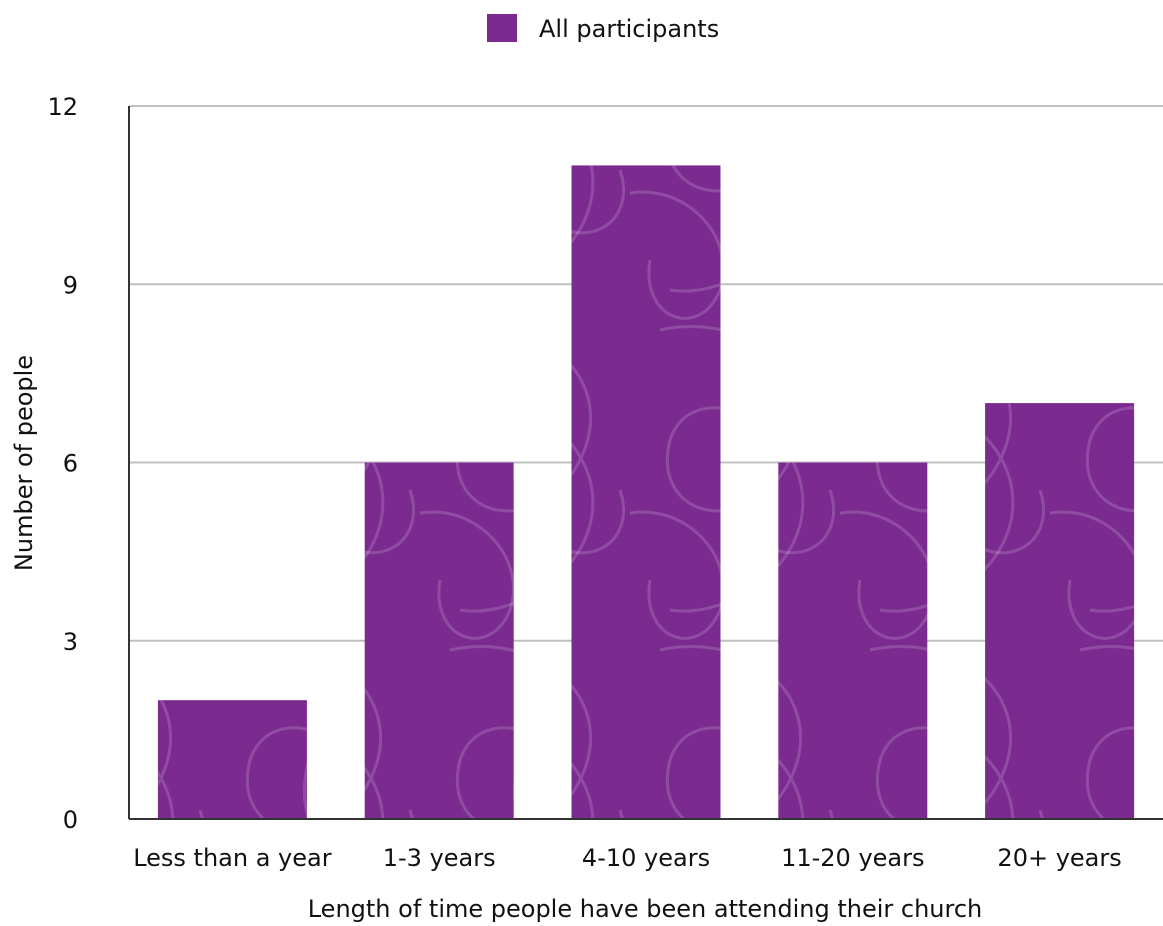  I want to click on y-tick-label: 6, so click(70, 464).